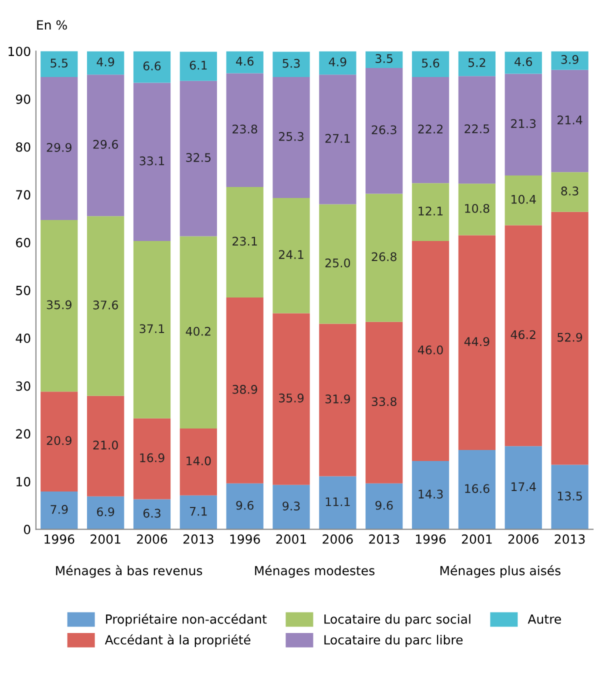 The height and width of the screenshot is (683, 599). I want to click on data-label: 26.3, so click(384, 129).